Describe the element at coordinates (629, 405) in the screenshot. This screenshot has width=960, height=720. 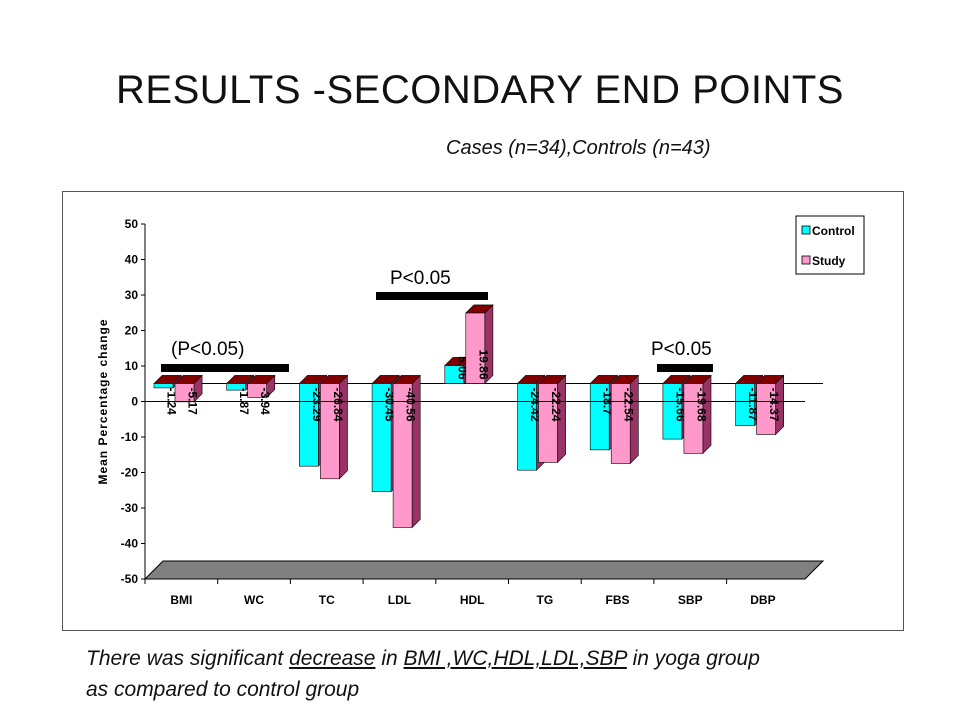
I see `data-label: -22.54` at that location.